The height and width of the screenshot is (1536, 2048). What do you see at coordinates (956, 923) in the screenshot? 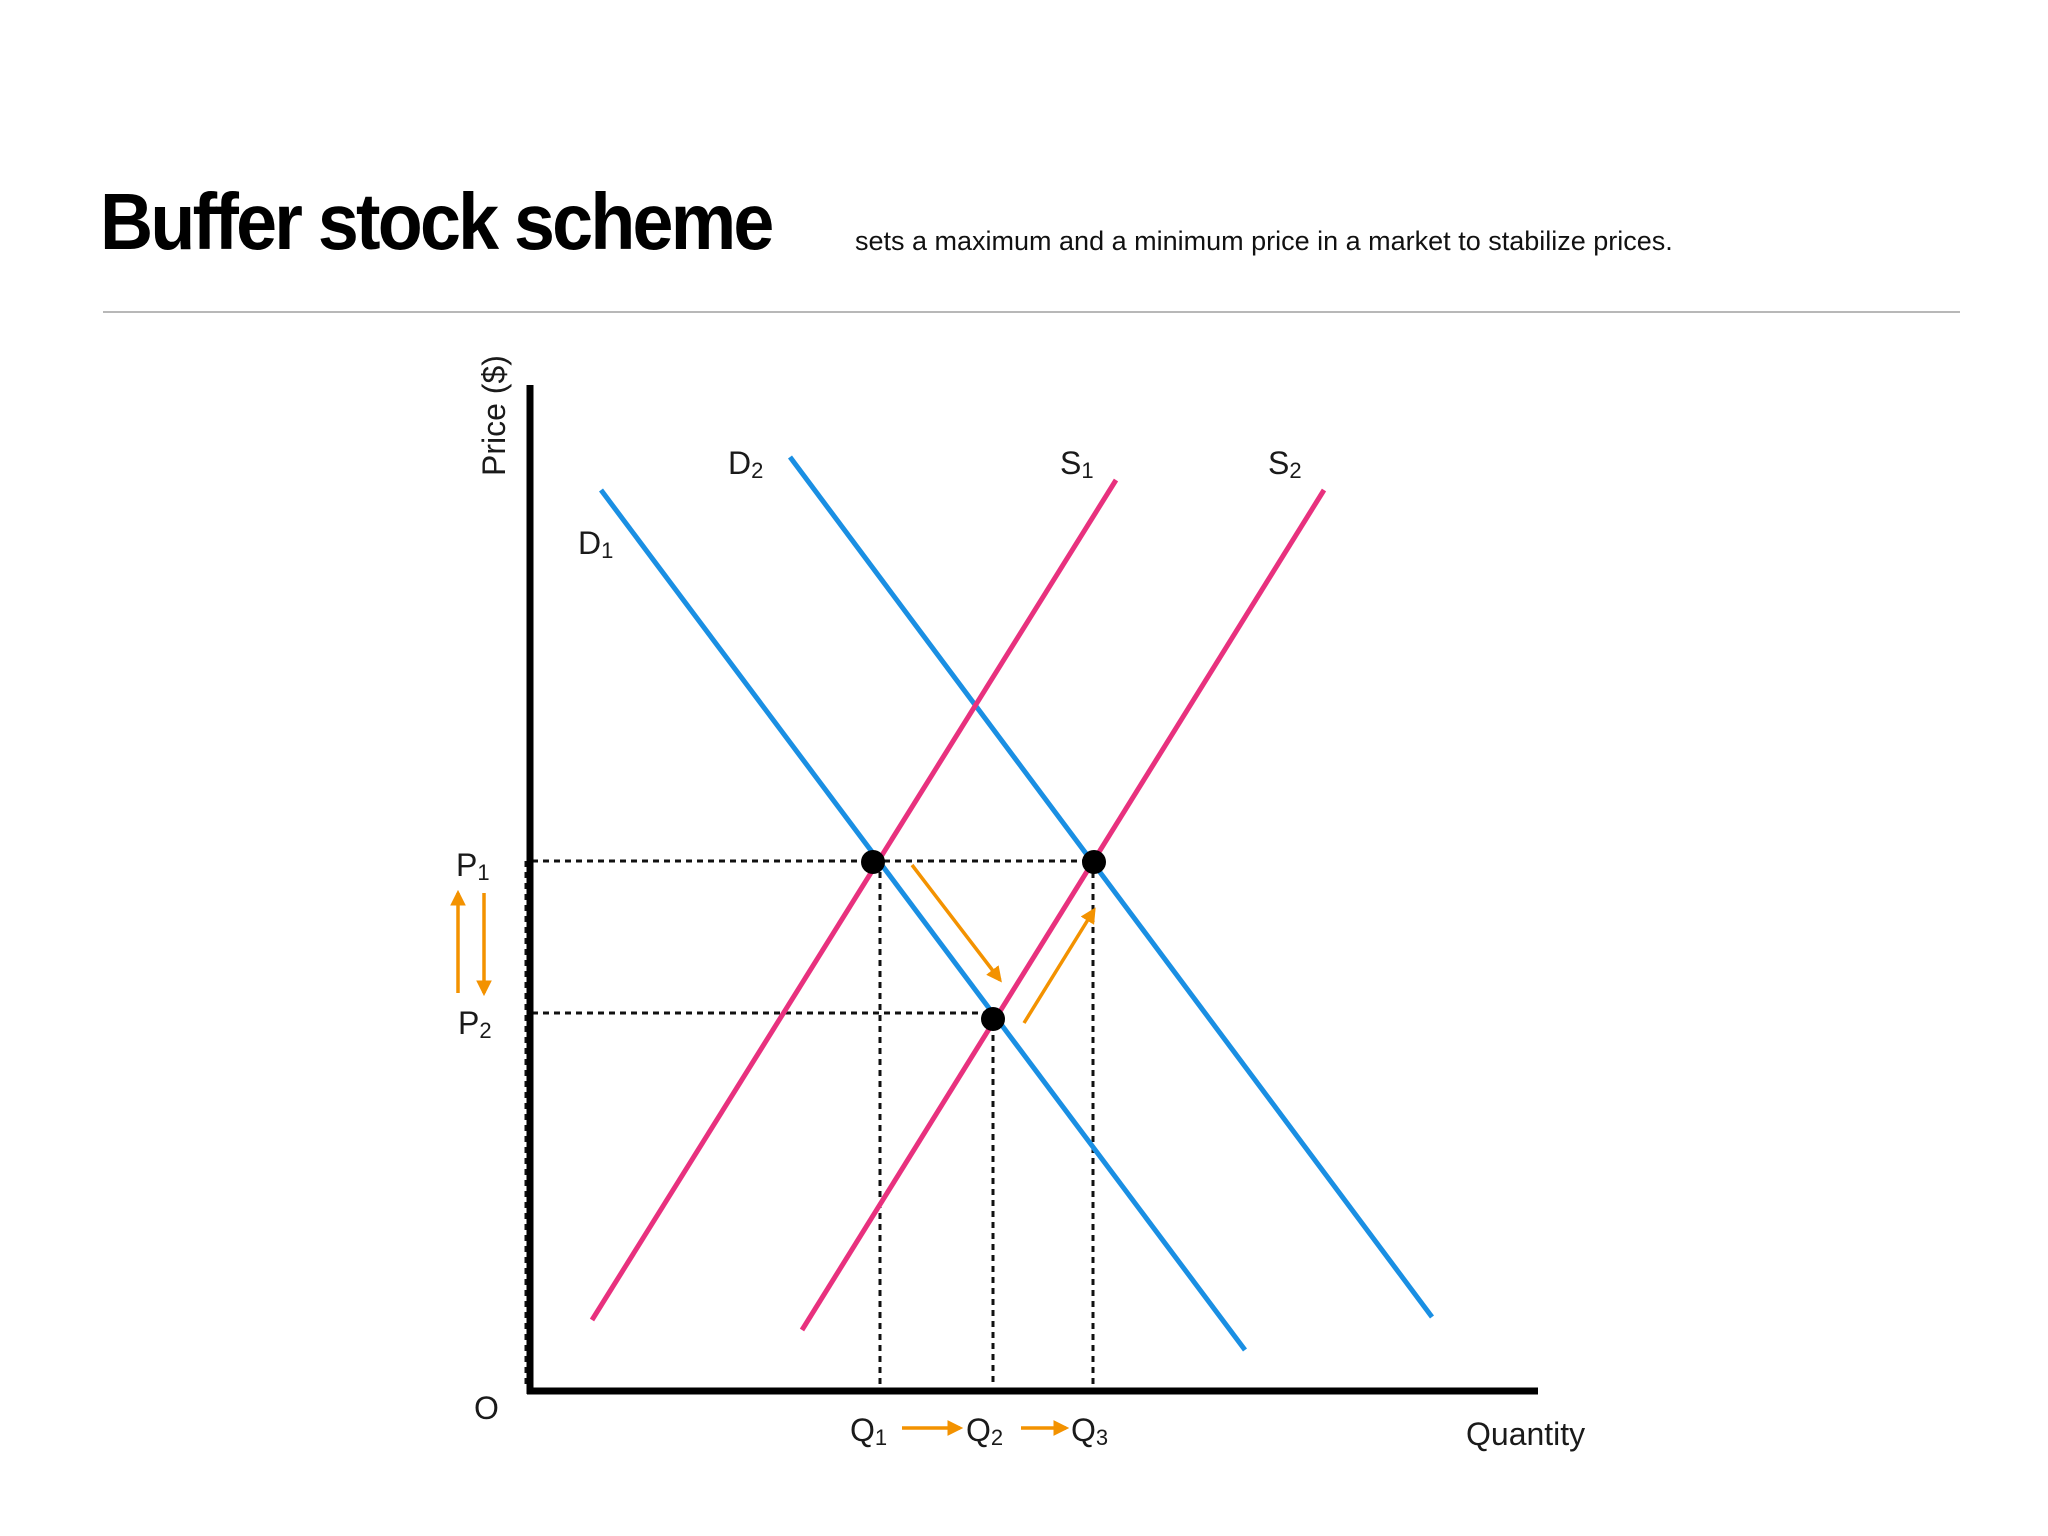
I see `price-fall-arrow` at bounding box center [956, 923].